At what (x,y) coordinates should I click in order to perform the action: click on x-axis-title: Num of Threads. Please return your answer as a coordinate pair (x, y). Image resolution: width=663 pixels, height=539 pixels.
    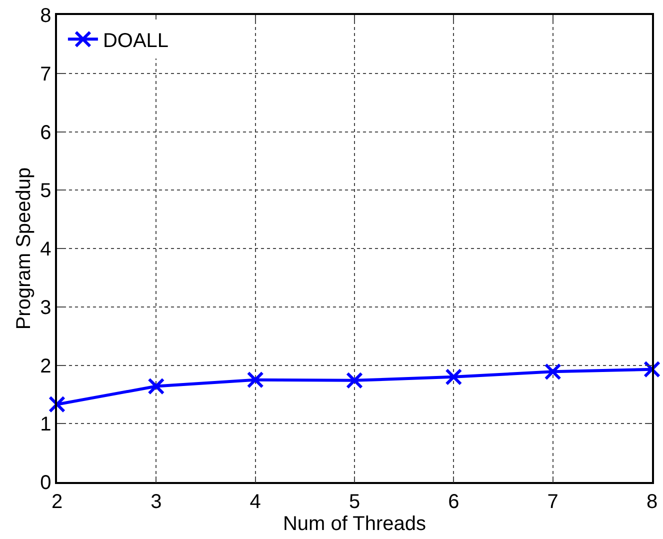
    Looking at the image, I should click on (354, 523).